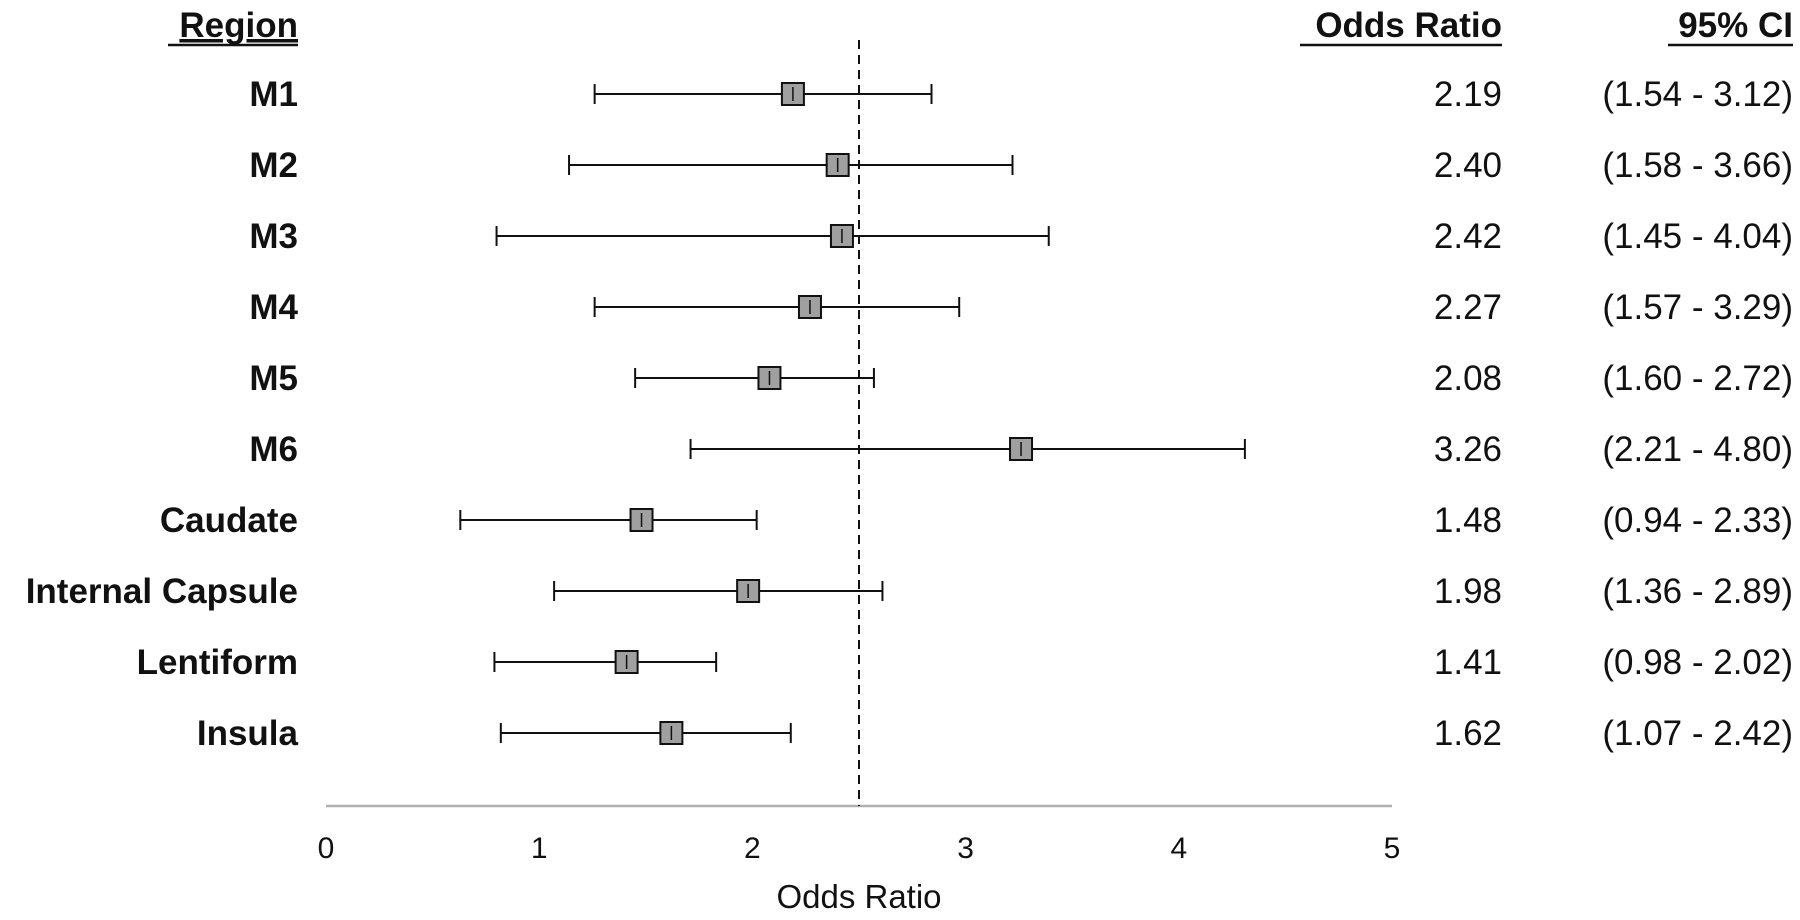 The image size is (1800, 920). What do you see at coordinates (273, 307) in the screenshot?
I see `row-region-label: M4` at bounding box center [273, 307].